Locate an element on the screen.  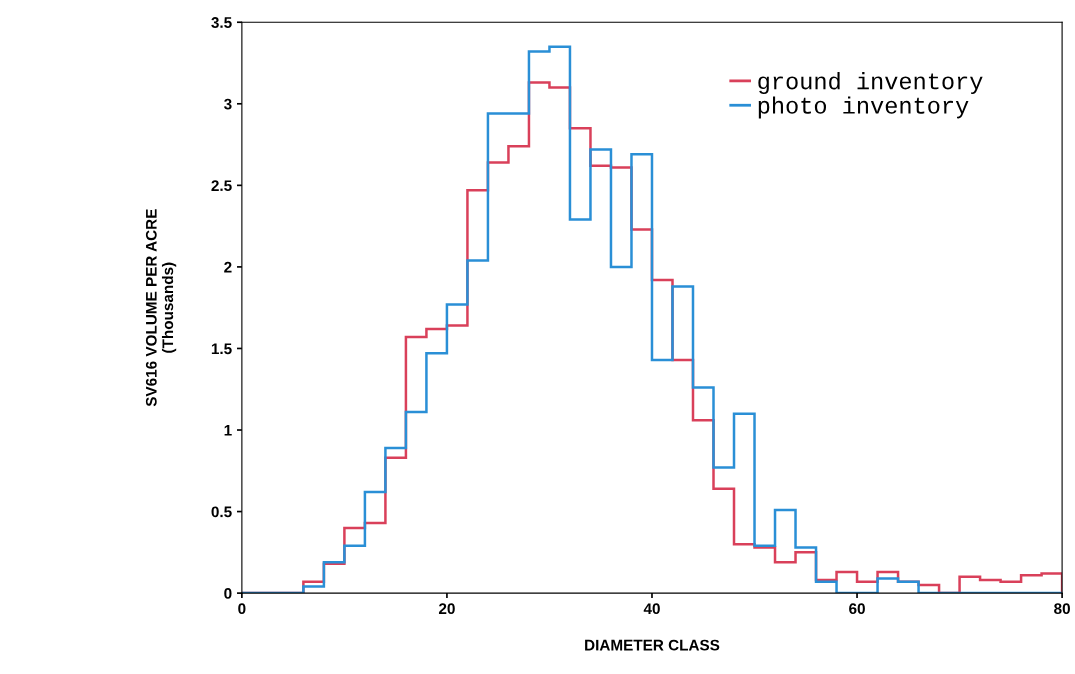
x-tick-label: 0 is located at coordinates (242, 609).